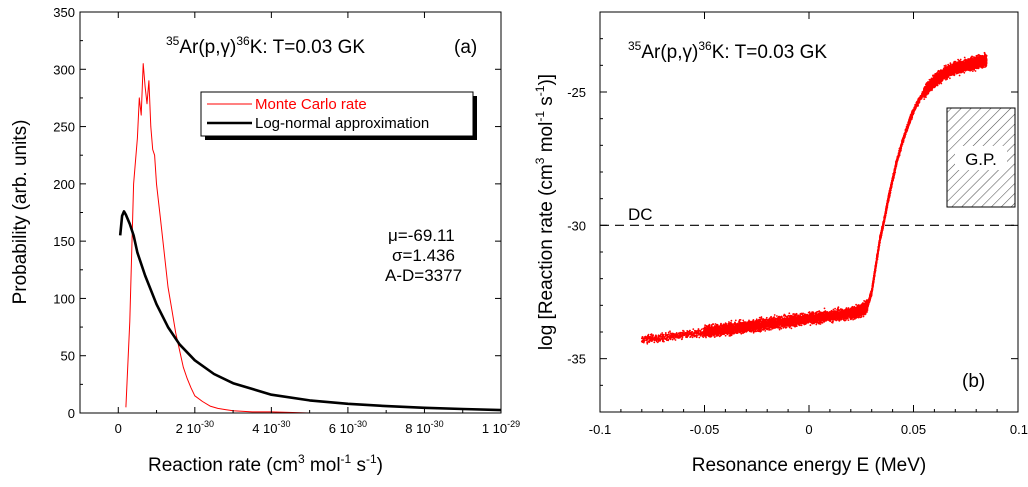 The image size is (1028, 487). Describe the element at coordinates (64, 184) in the screenshot. I see `y-tick-label-a: 200` at that location.